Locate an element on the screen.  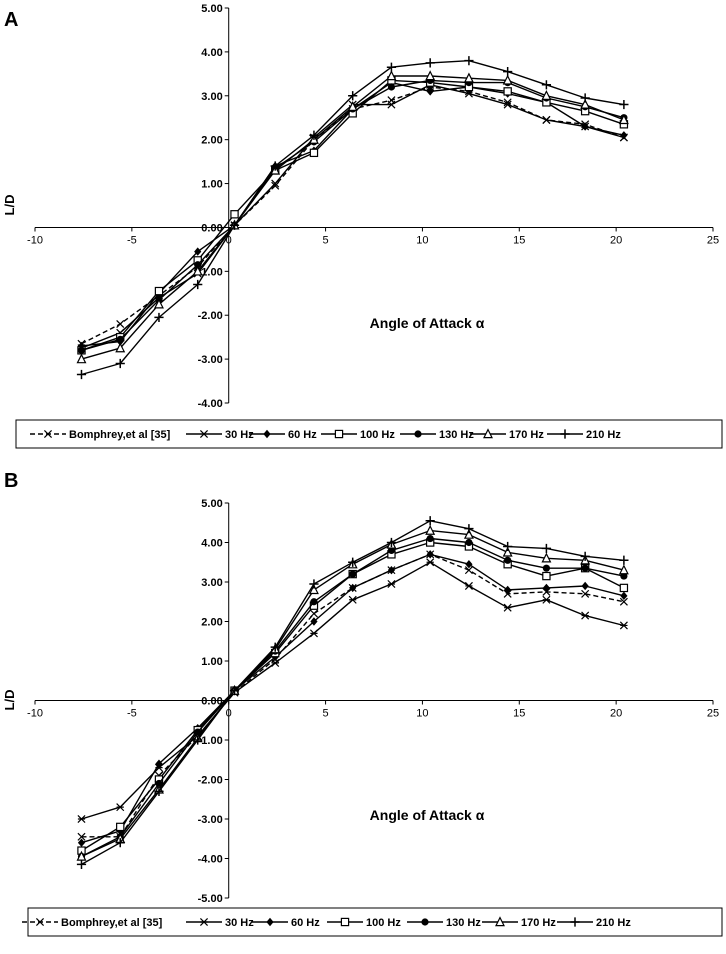
y-tick-label: -4.00 is located at coordinates (210, 404).